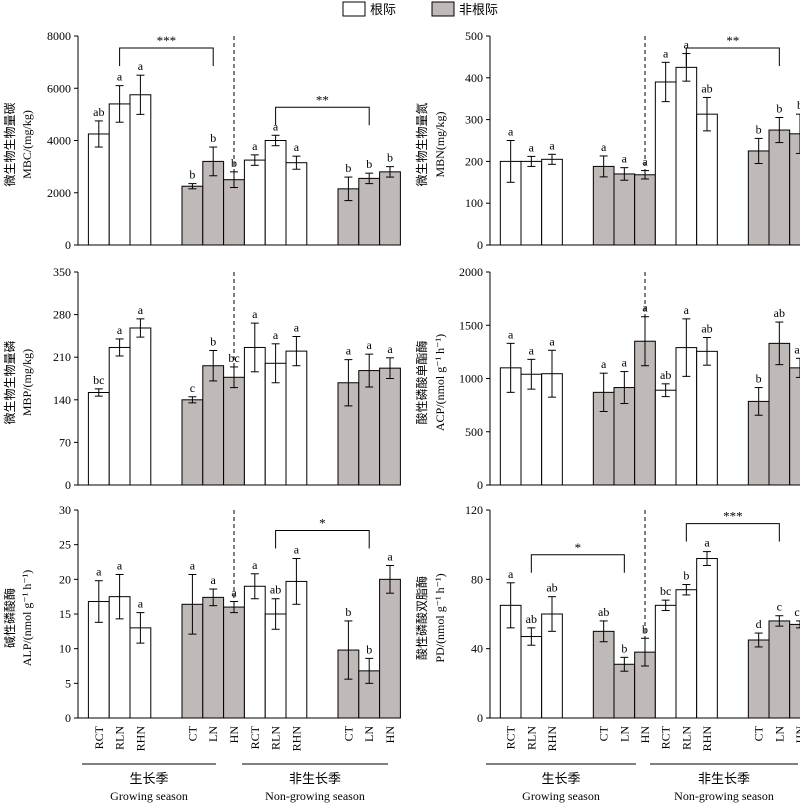  I want to click on y-tick-label: 100, so click(474, 203).